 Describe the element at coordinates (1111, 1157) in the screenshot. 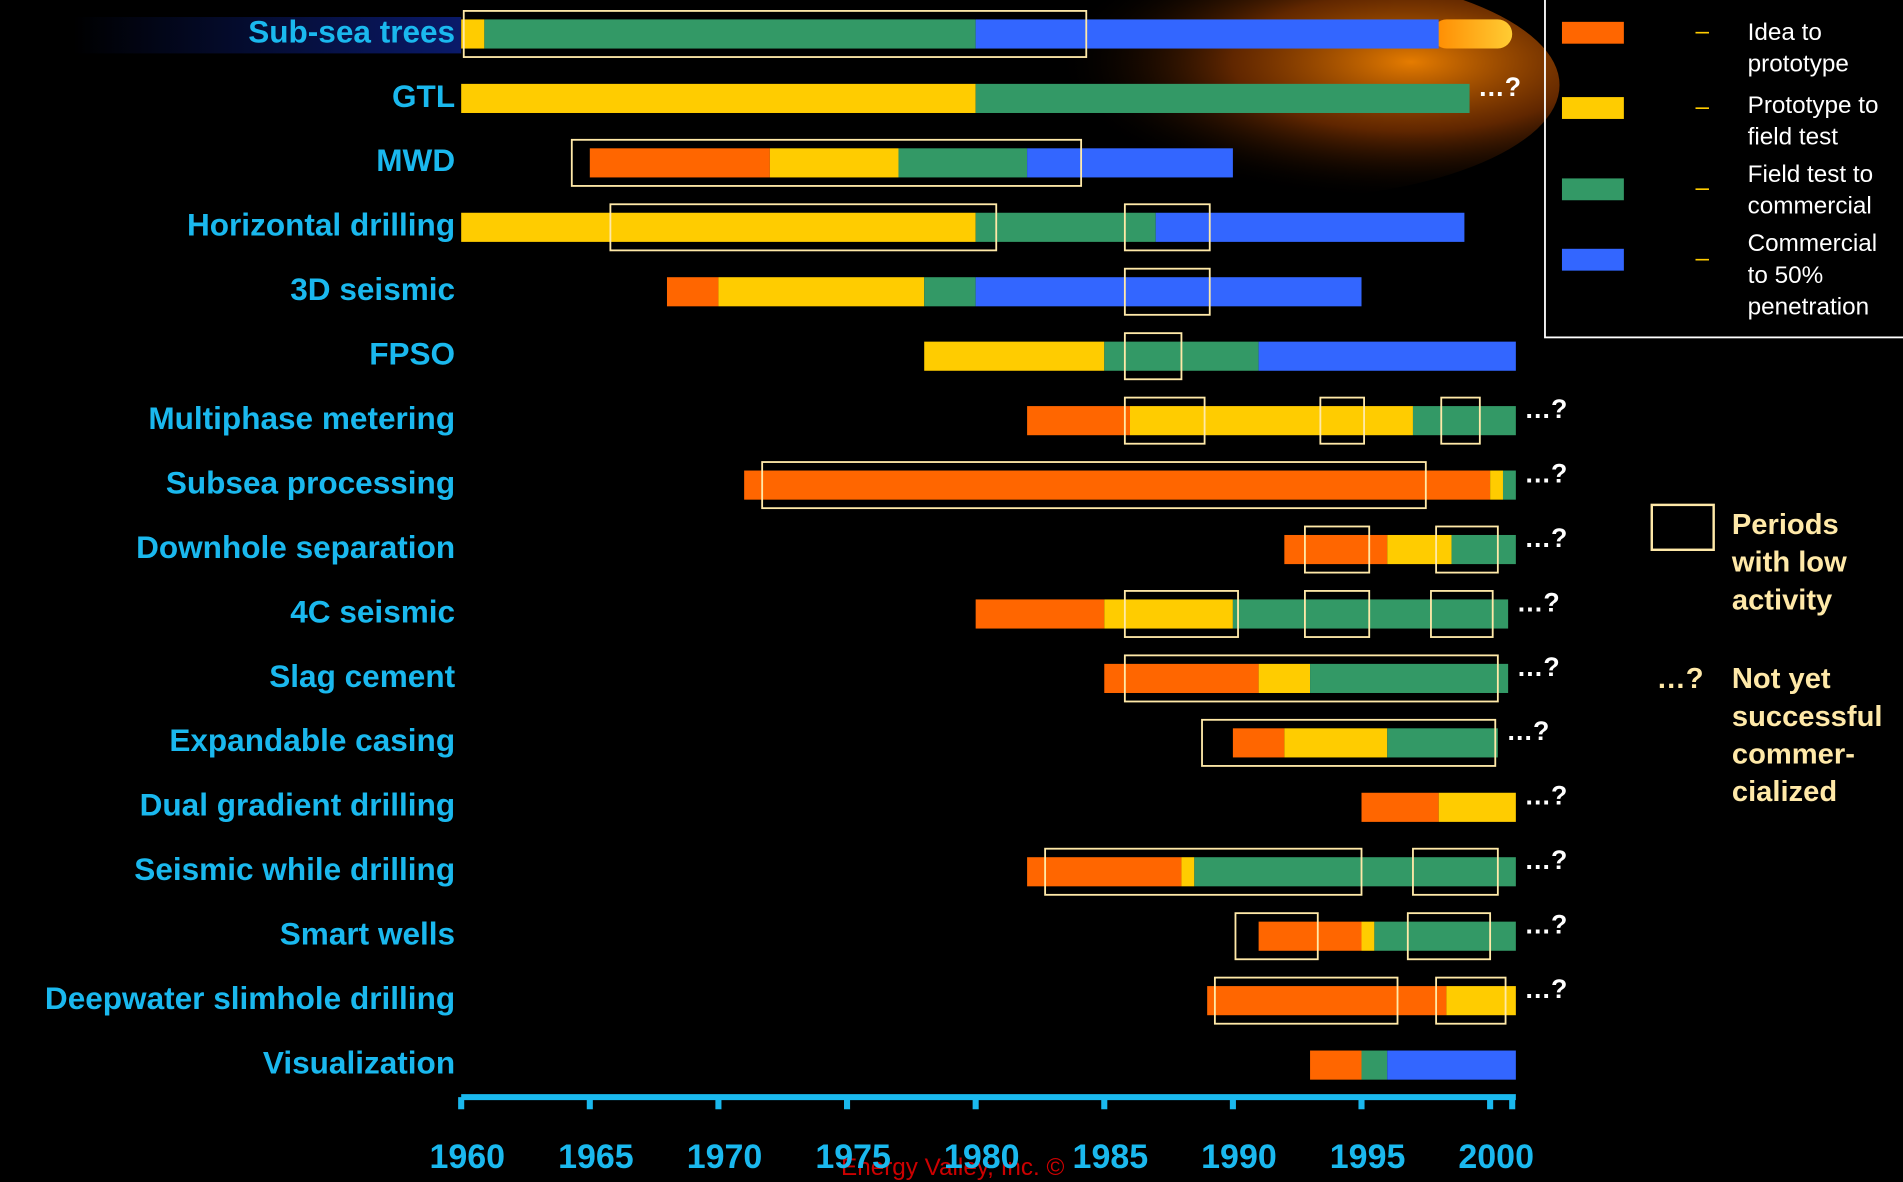

I see `x-tick-label: 1985` at that location.